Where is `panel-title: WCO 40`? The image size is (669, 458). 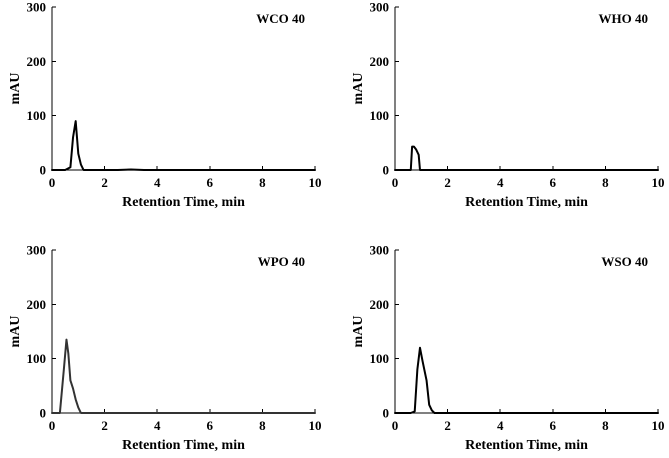 panel-title: WCO 40 is located at coordinates (280, 18).